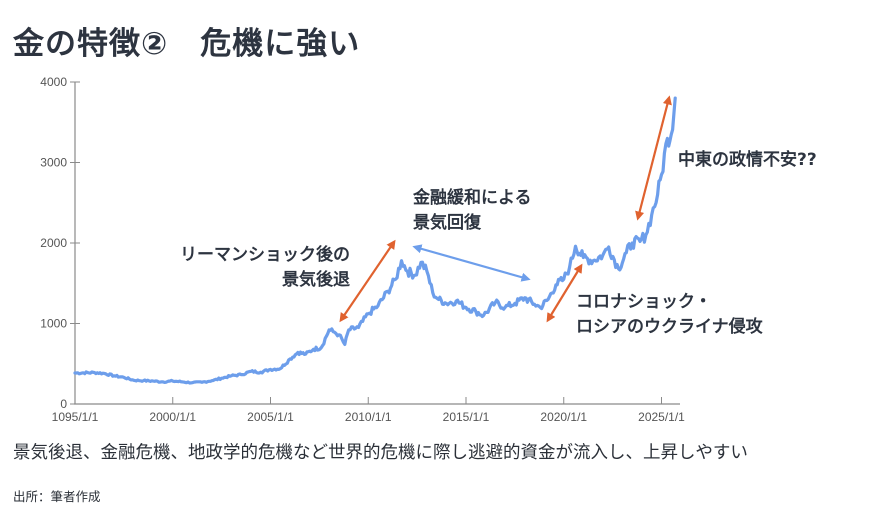 The image size is (870, 519). What do you see at coordinates (172, 417) in the screenshot?
I see `x-tick-label: 2000/1/1` at bounding box center [172, 417].